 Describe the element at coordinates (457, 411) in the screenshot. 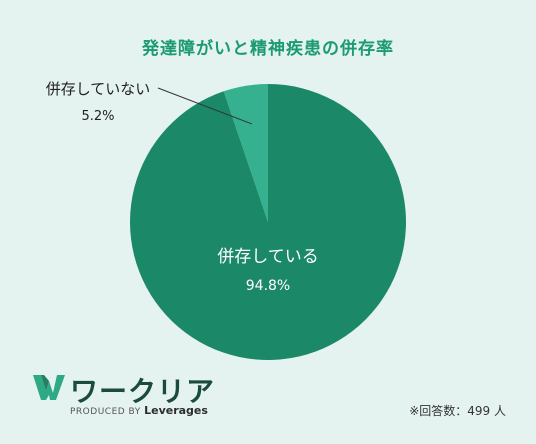

I see `response-count-note: ※回答数：499 人` at that location.